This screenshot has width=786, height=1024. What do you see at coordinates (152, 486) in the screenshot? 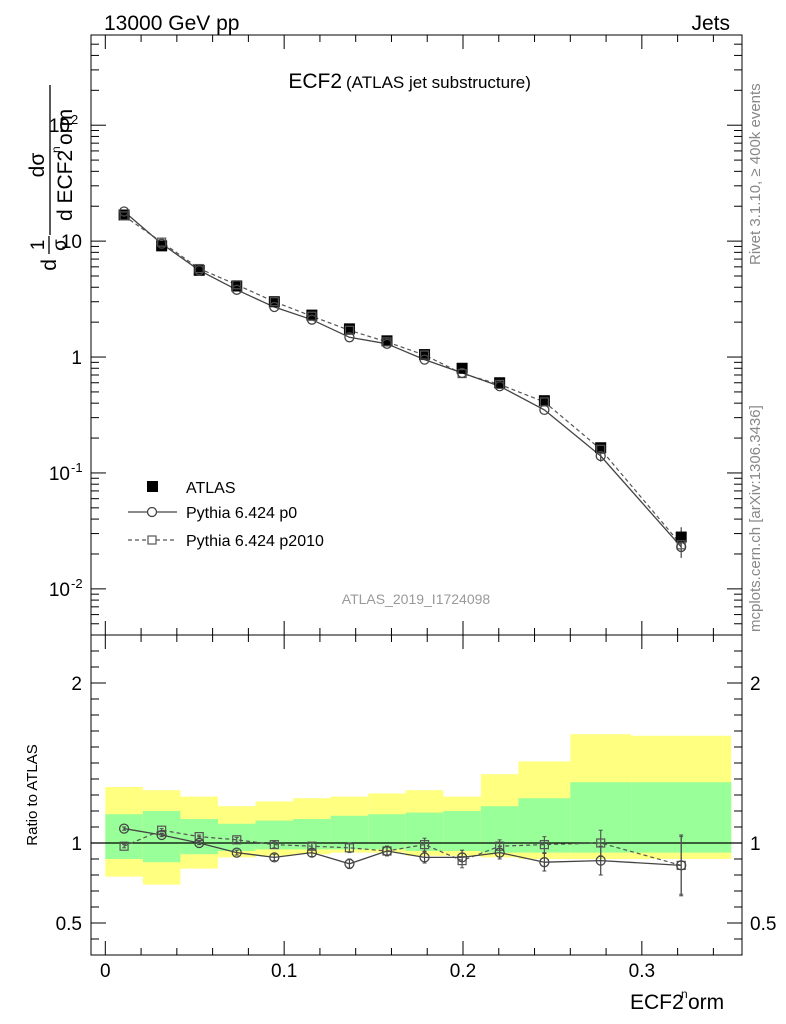
I see `legend-marker-atlas` at bounding box center [152, 486].